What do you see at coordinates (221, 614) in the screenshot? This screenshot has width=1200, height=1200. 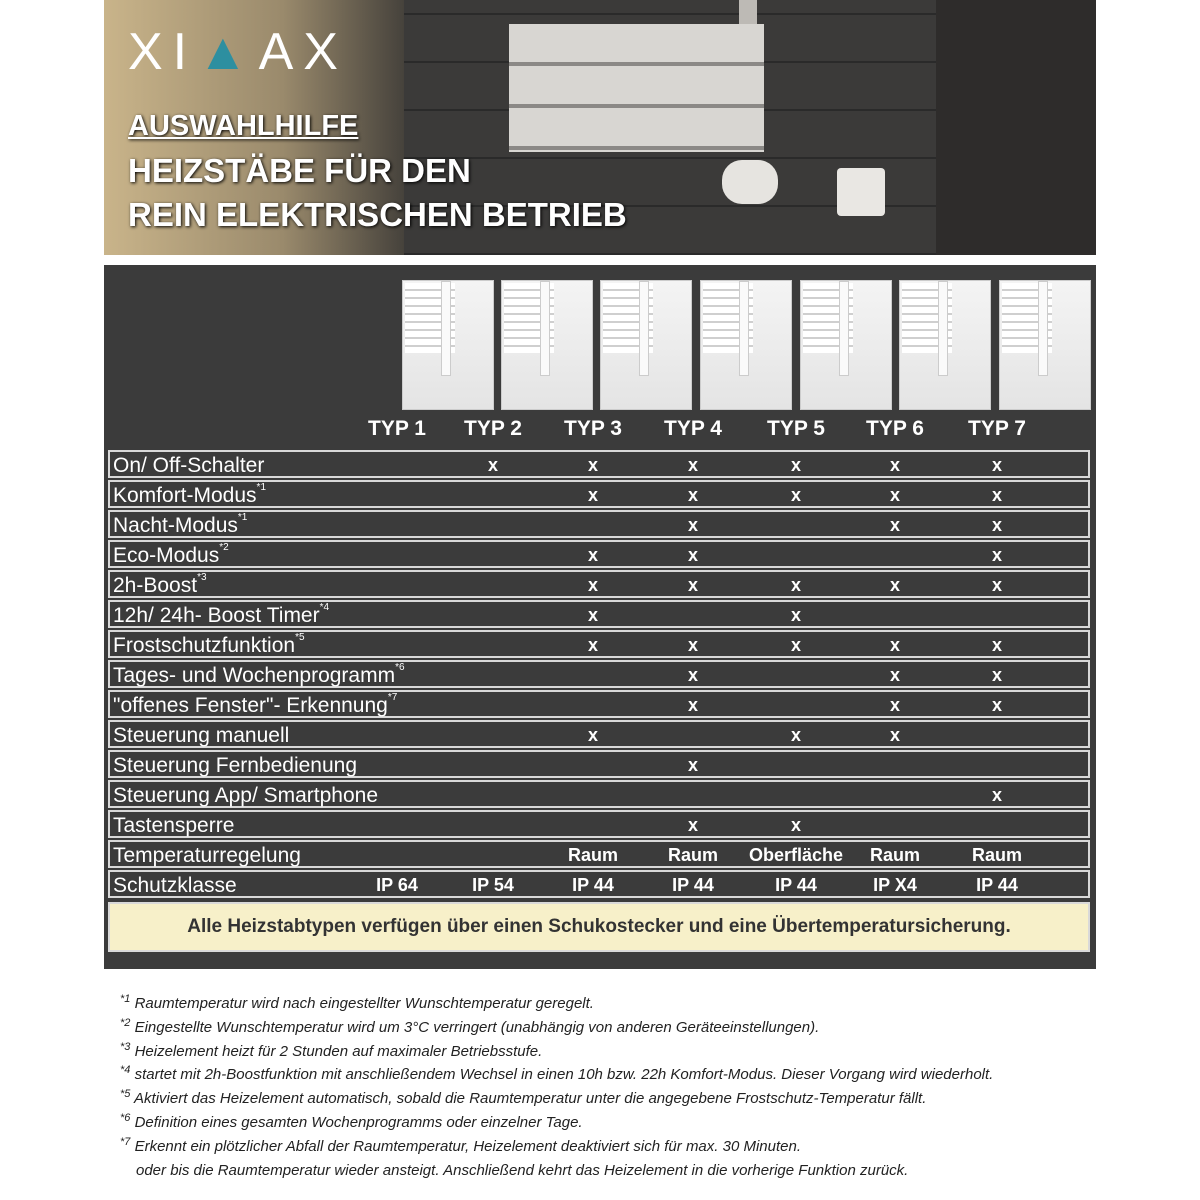 I see `feature-label: 12h/ 24h- Boost Timer*4` at bounding box center [221, 614].